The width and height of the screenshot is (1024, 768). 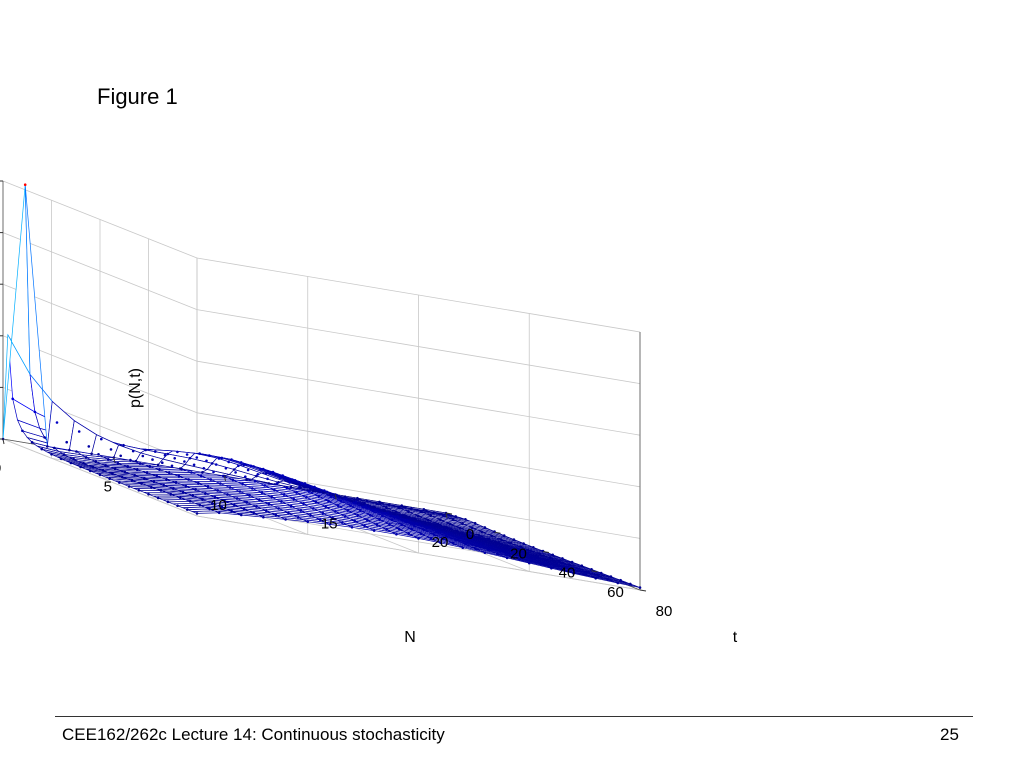 I want to click on x-tick-label: 15, so click(x=329, y=524).